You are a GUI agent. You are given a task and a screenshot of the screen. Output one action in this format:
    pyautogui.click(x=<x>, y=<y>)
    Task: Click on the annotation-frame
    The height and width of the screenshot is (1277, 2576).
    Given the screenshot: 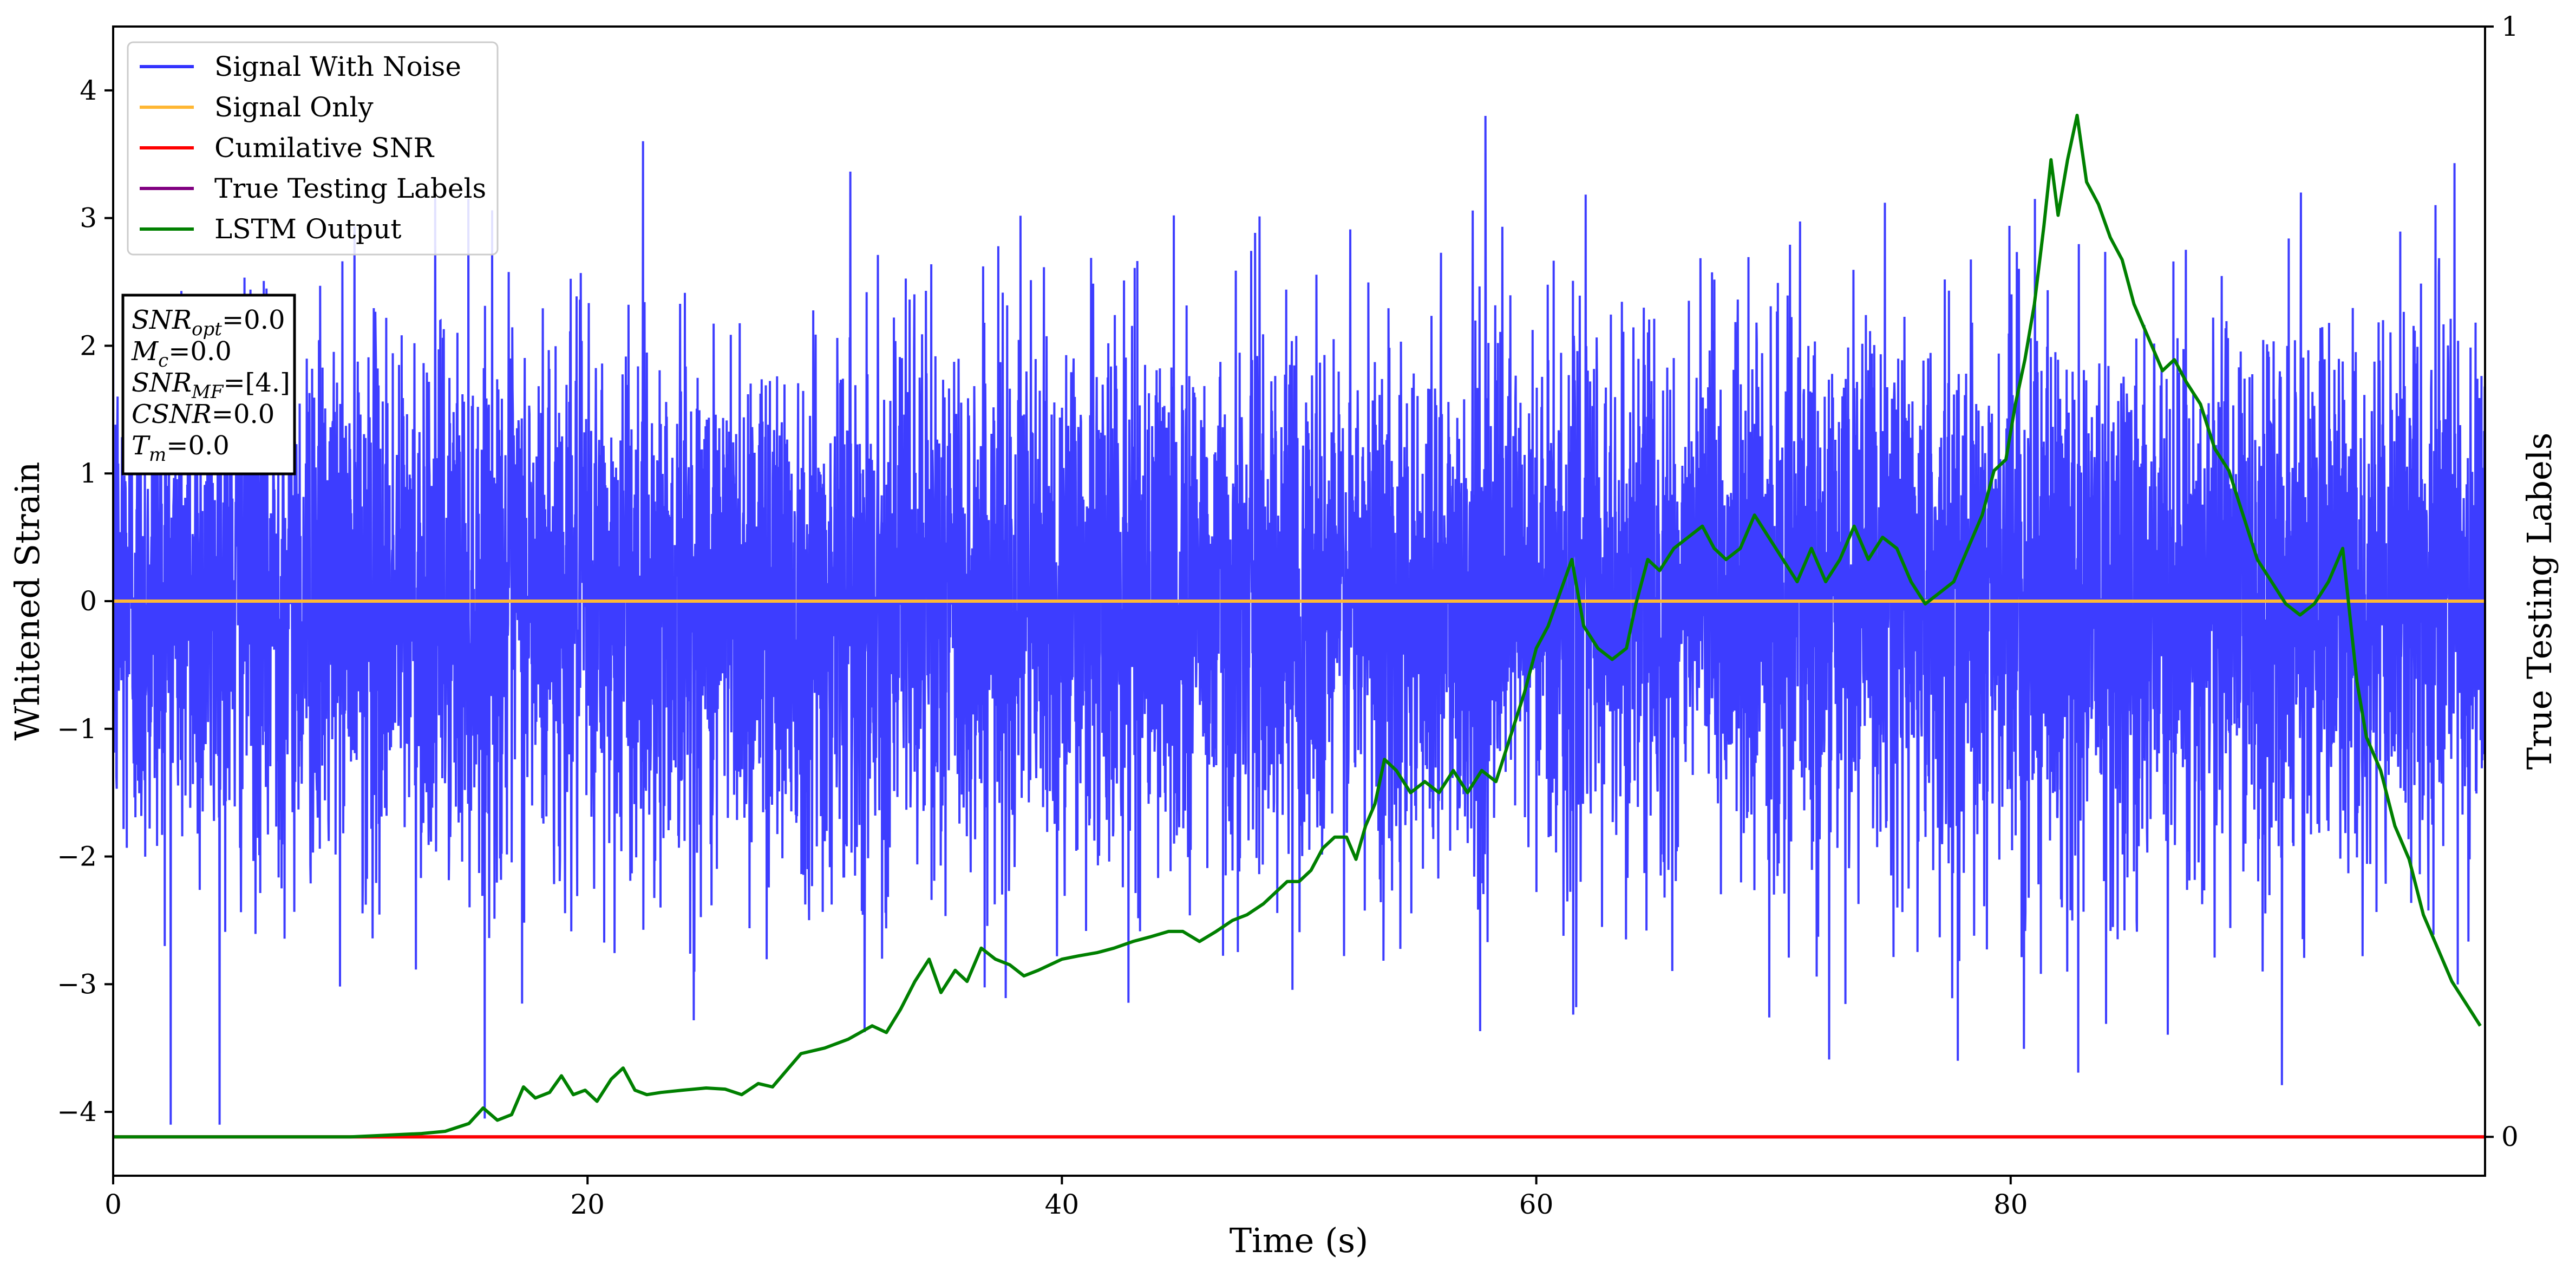 What is the action you would take?
    pyautogui.click(x=208, y=384)
    